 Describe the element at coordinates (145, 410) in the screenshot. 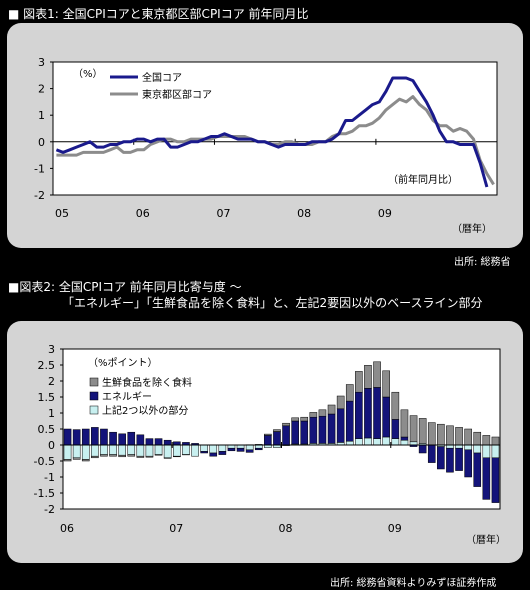

I see `legend-label: 上記2つ以外の部分` at that location.